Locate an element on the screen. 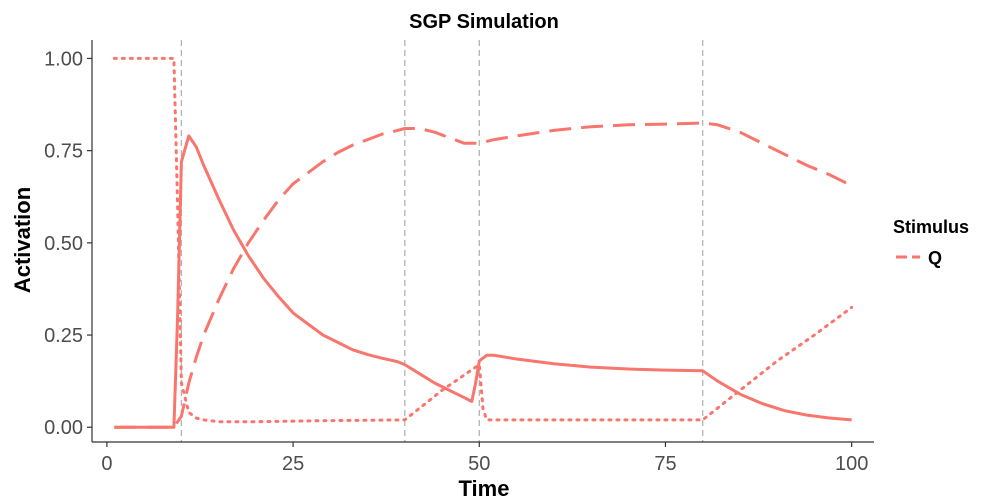 The height and width of the screenshot is (500, 993). y-tick-label: 0.00 is located at coordinates (63, 428).